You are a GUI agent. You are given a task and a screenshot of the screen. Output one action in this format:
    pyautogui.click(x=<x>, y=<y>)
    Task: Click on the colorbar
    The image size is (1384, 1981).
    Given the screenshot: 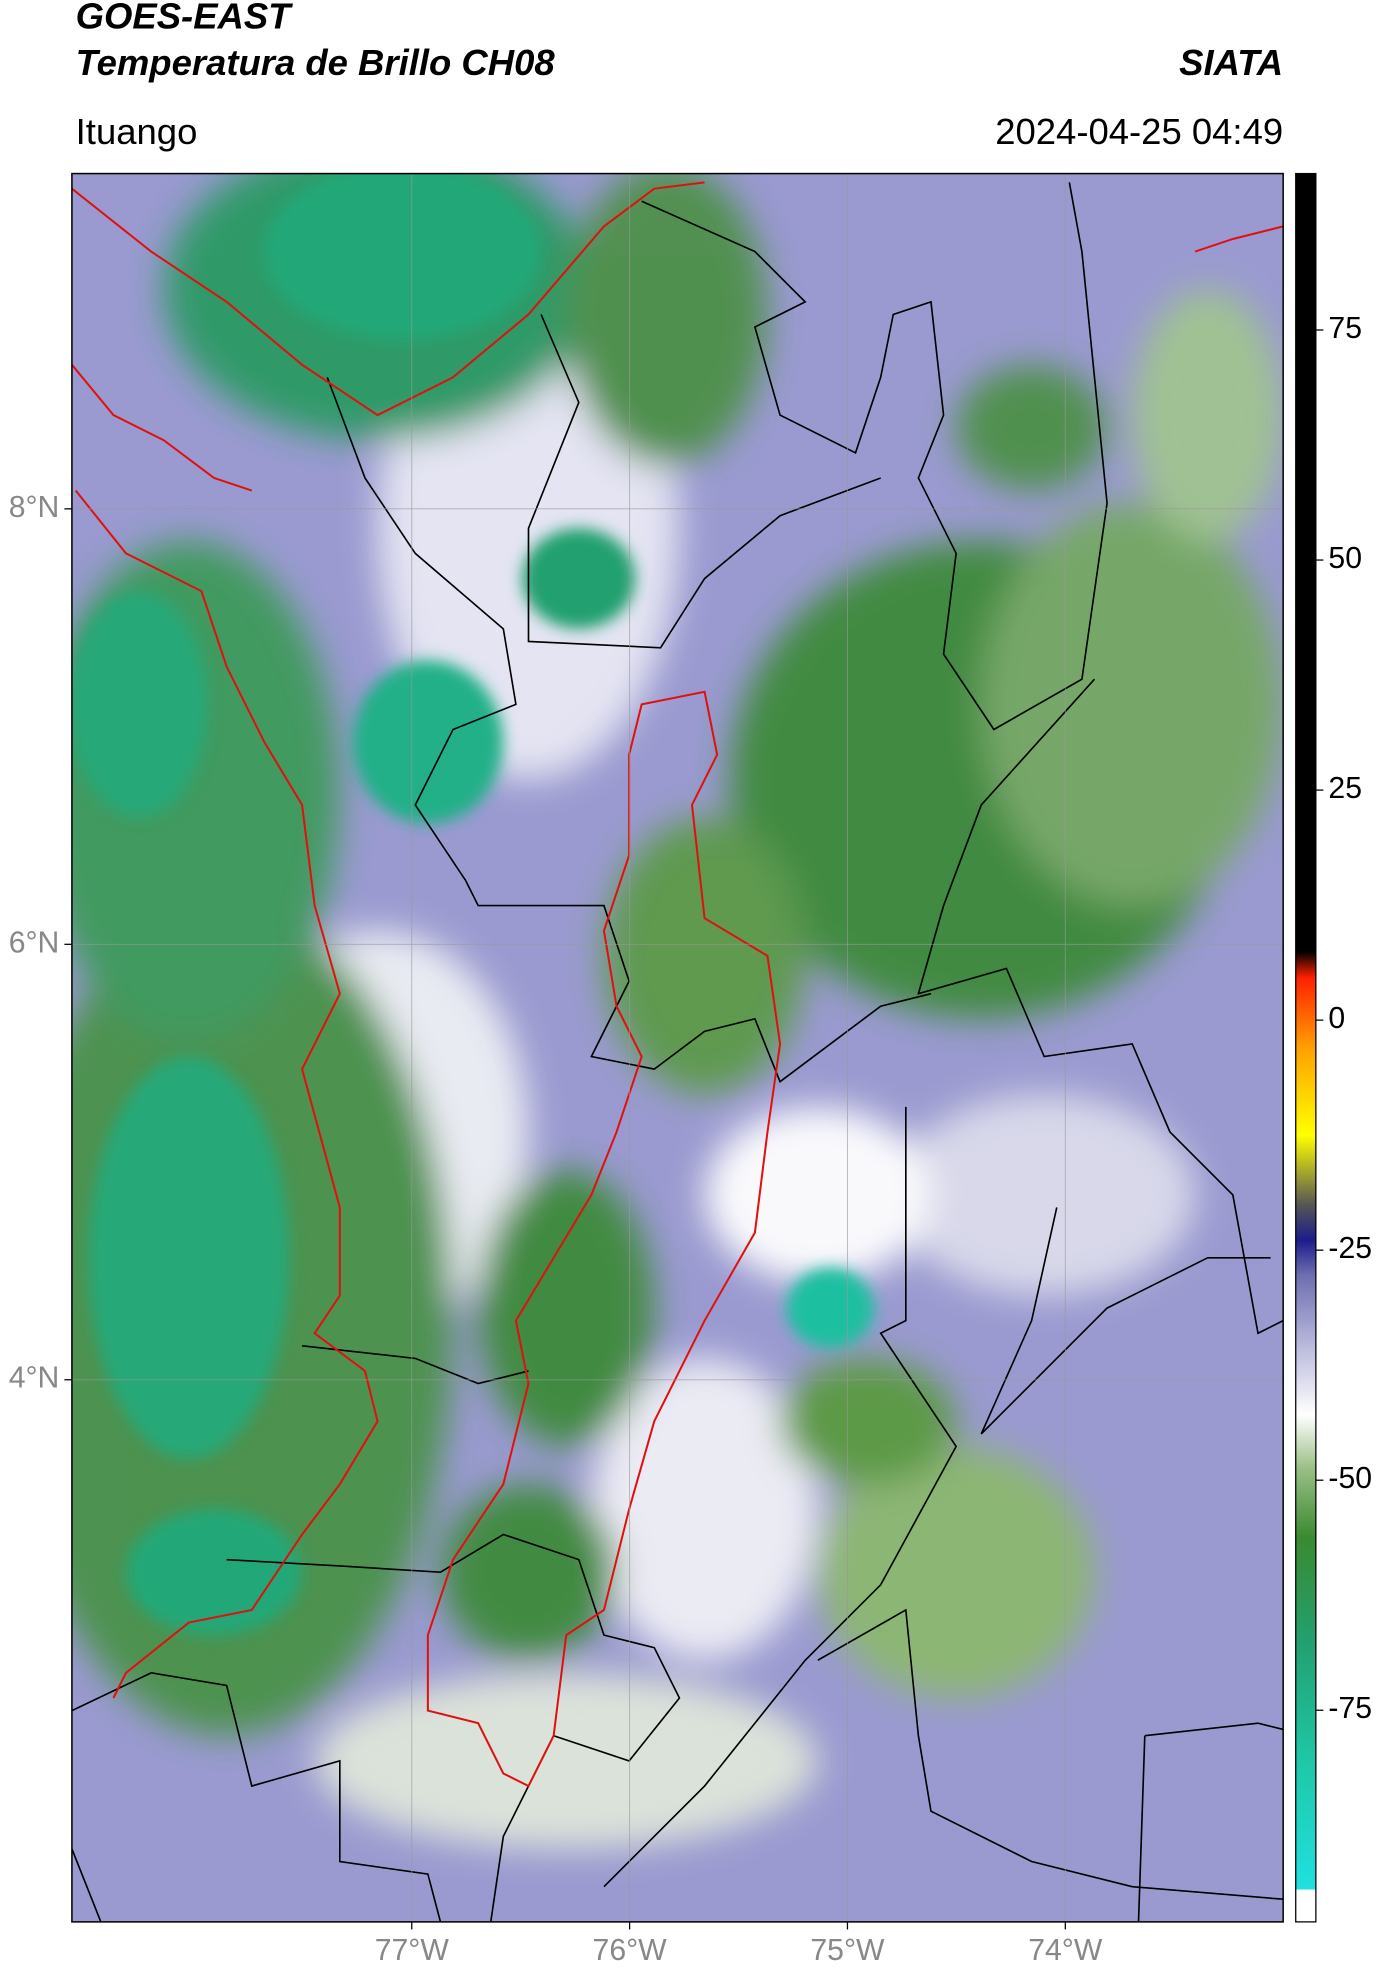 What is the action you would take?
    pyautogui.click(x=1306, y=1047)
    